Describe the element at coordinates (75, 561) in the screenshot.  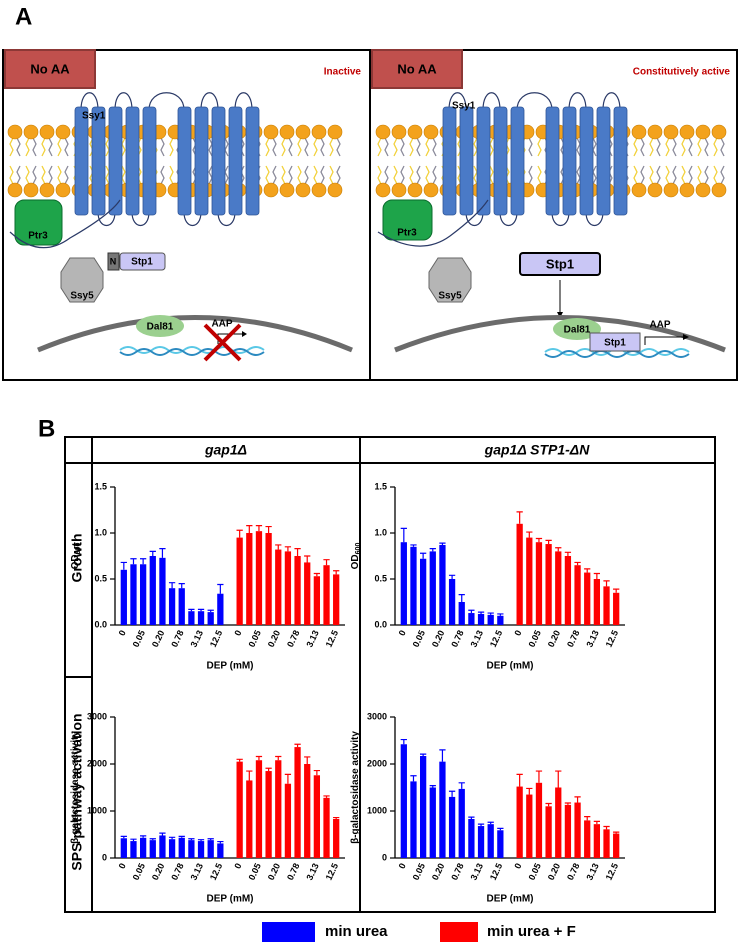
I see `y-axis-label-text: OD` at that location.